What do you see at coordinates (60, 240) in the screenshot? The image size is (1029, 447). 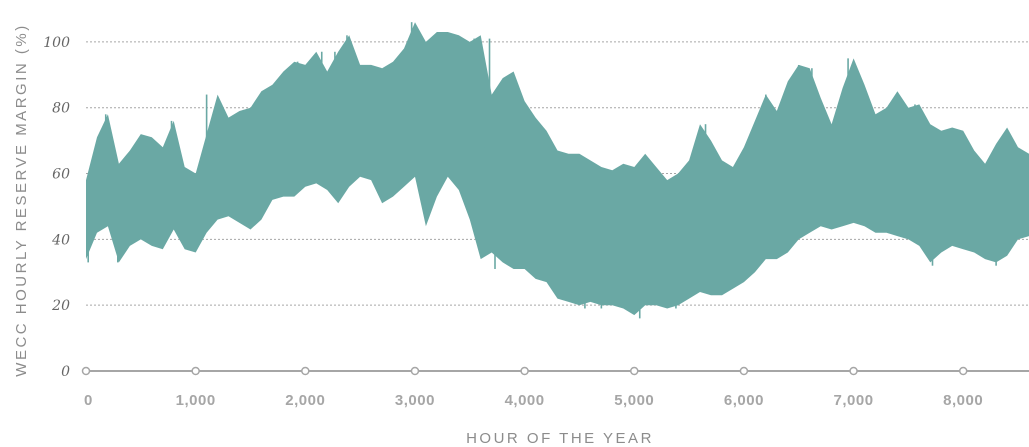 I see `y-tick-label: 40` at bounding box center [60, 240].